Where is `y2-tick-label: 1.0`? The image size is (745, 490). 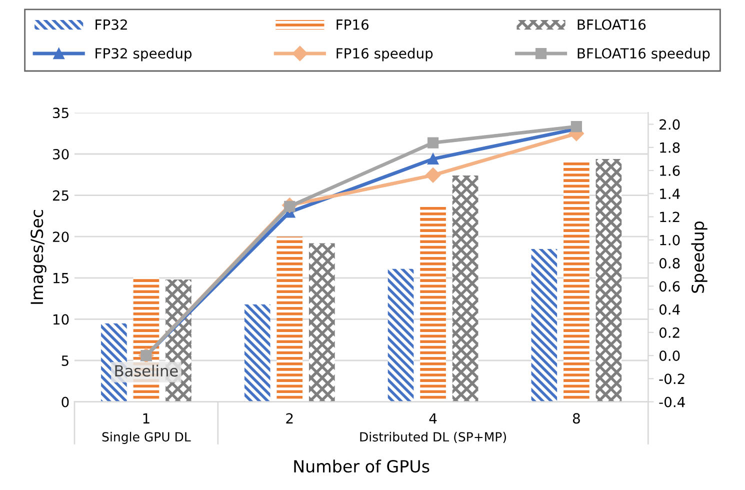
y2-tick-label: 1.0 is located at coordinates (670, 240).